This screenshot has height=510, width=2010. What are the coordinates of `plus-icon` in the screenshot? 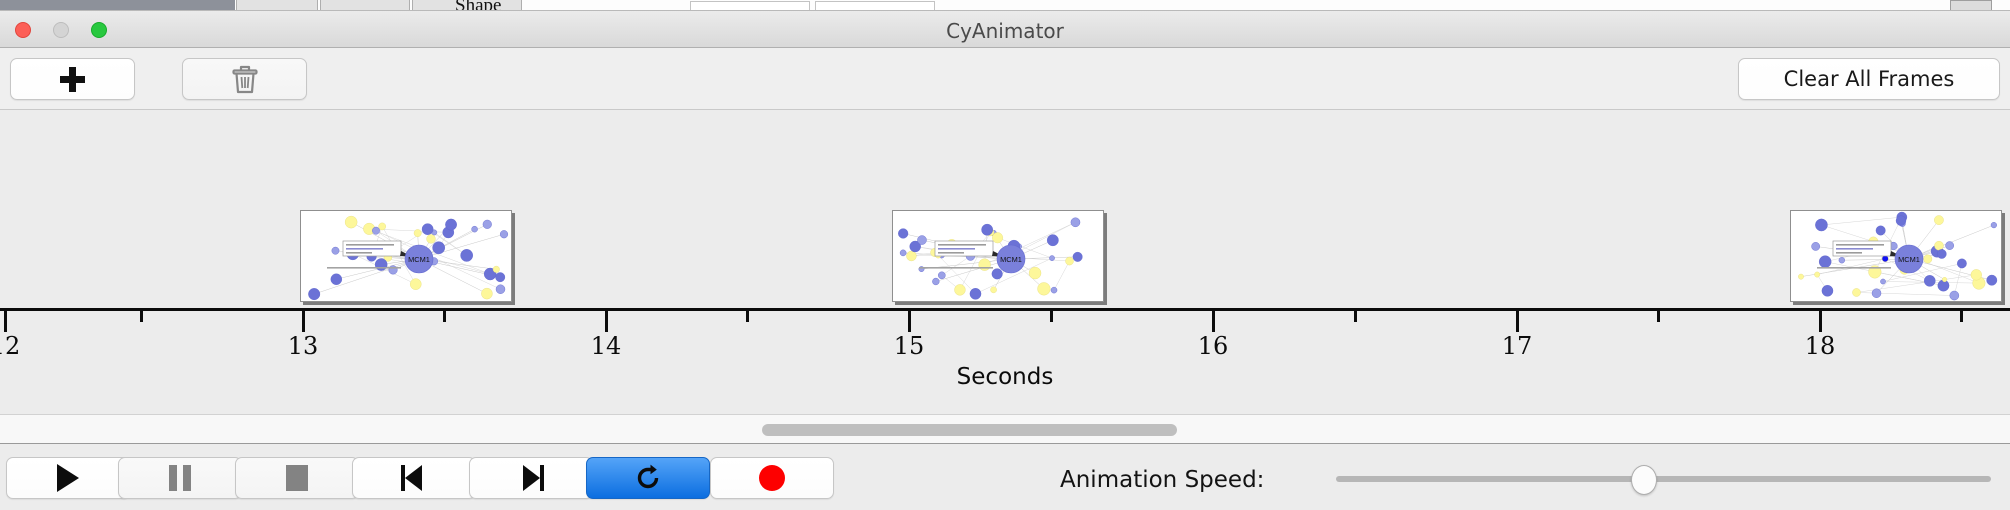 It's located at (72, 79).